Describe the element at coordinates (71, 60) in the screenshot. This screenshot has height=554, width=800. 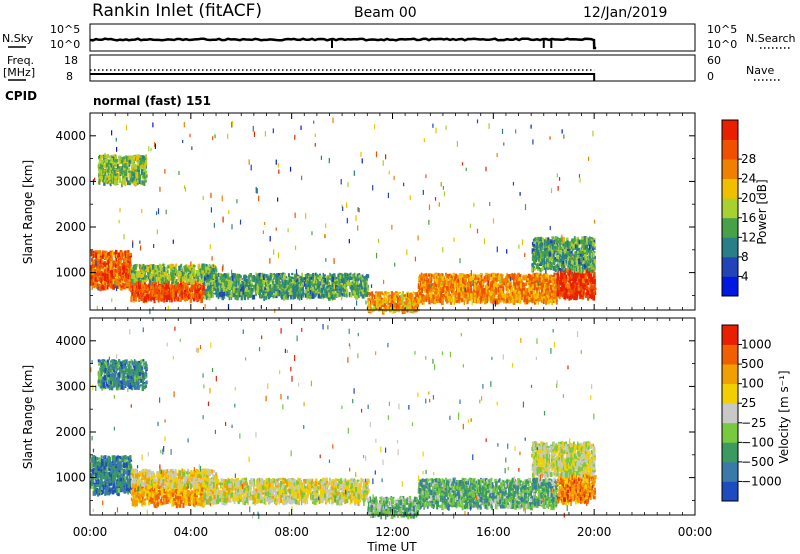
I see `freq-tick-top: 18` at that location.